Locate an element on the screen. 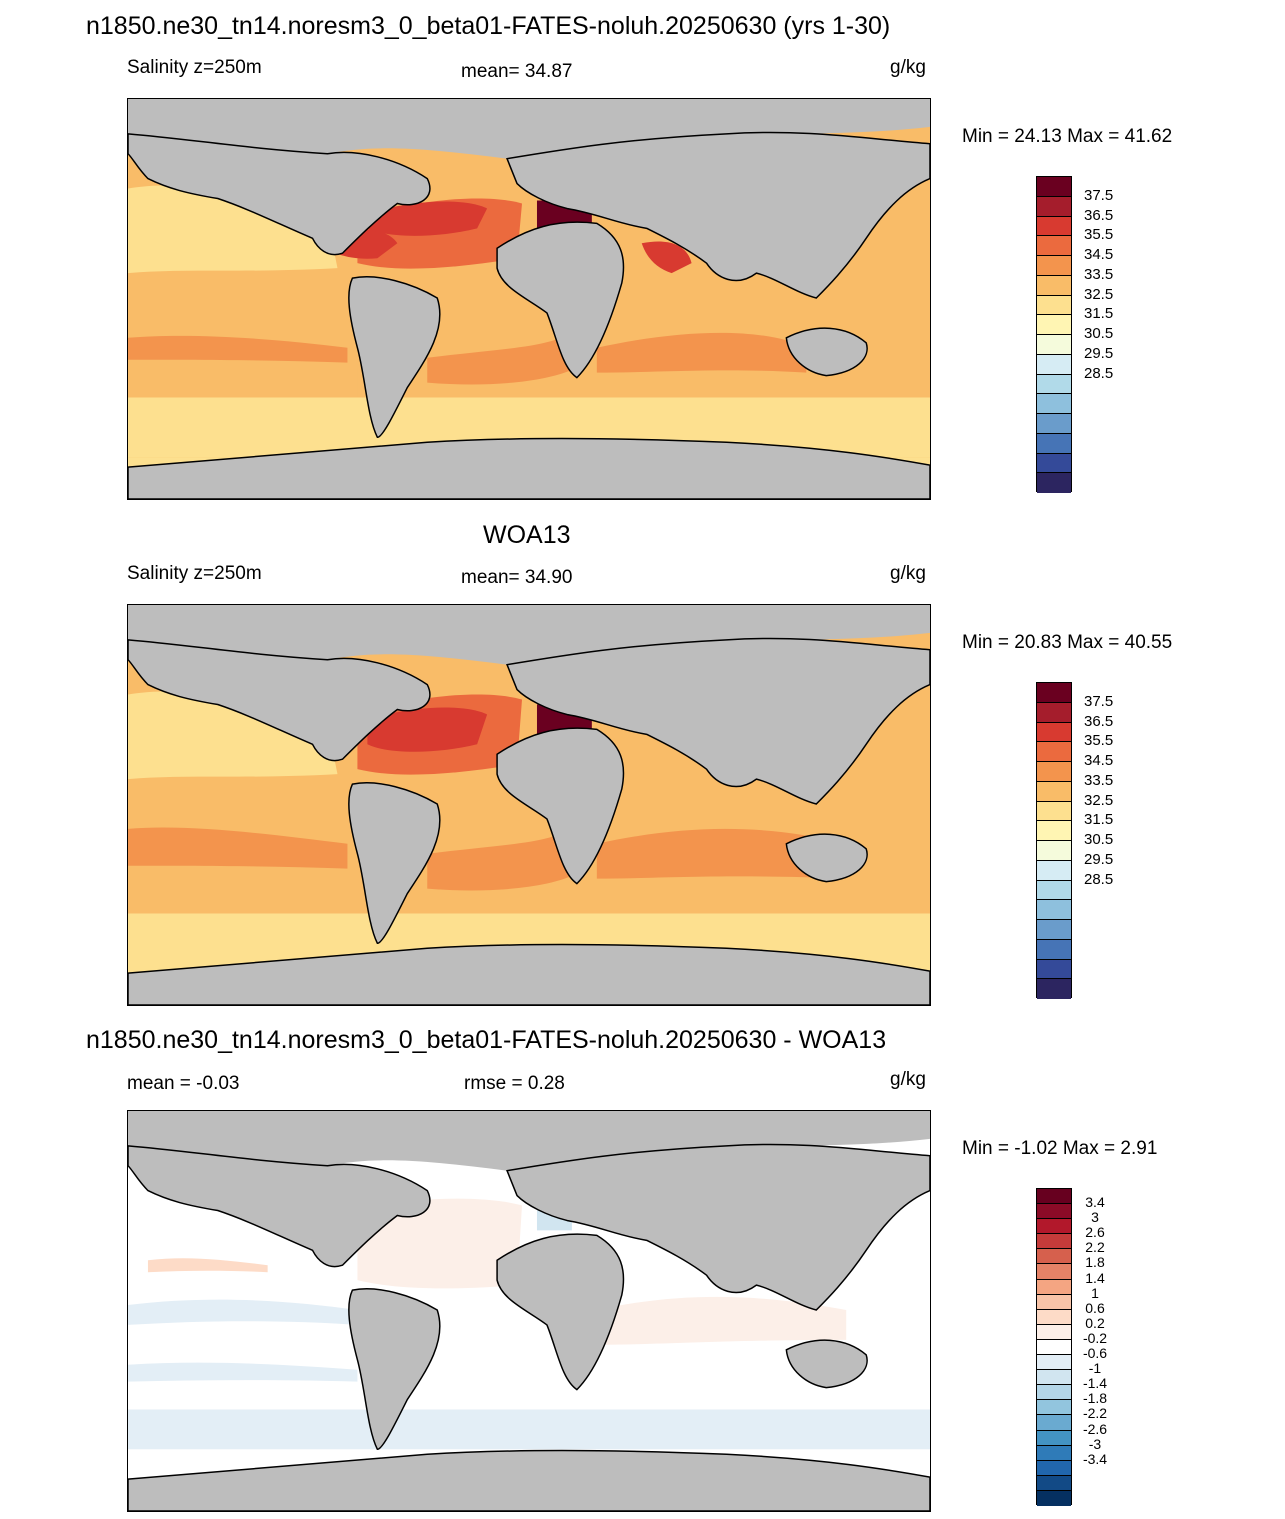 The width and height of the screenshot is (1285, 1519). colorbar-tick-label: 1.4 is located at coordinates (1095, 1277).